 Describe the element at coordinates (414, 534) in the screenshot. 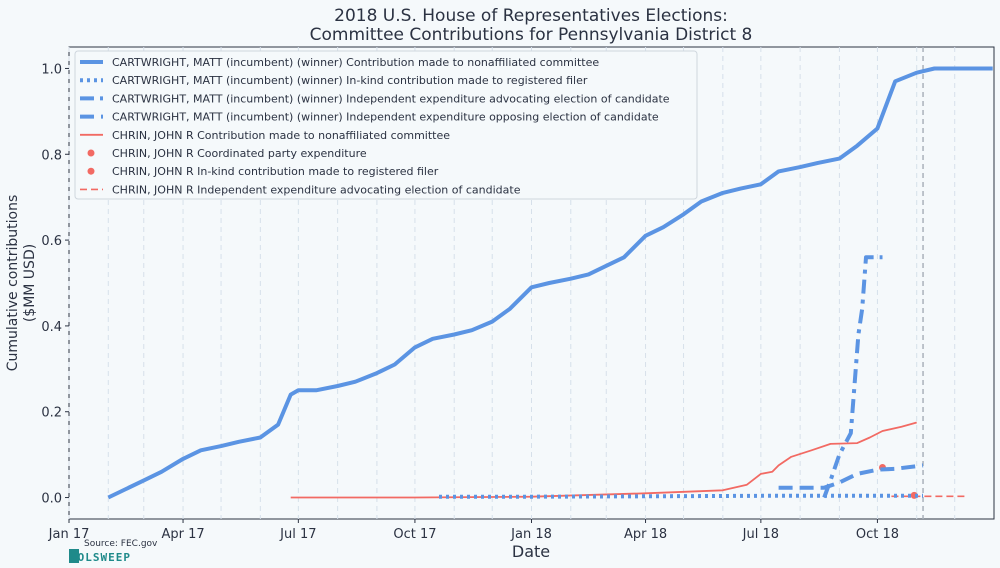

I see `x-tick-label: Oct 17` at that location.